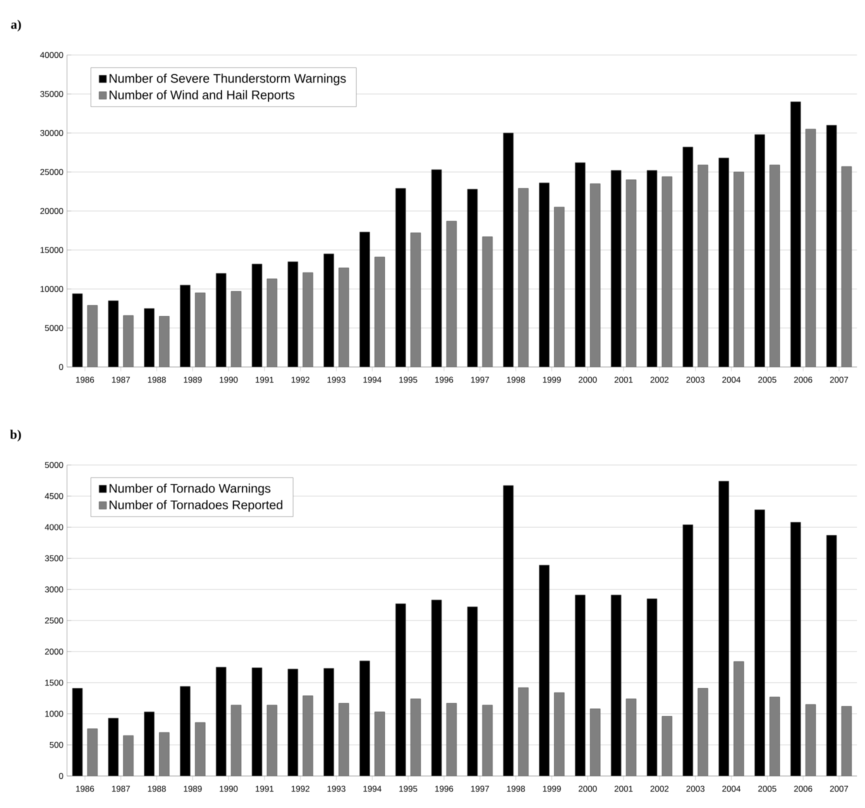 The width and height of the screenshot is (865, 808). What do you see at coordinates (516, 379) in the screenshot?
I see `x-tick-label: 1998` at bounding box center [516, 379].